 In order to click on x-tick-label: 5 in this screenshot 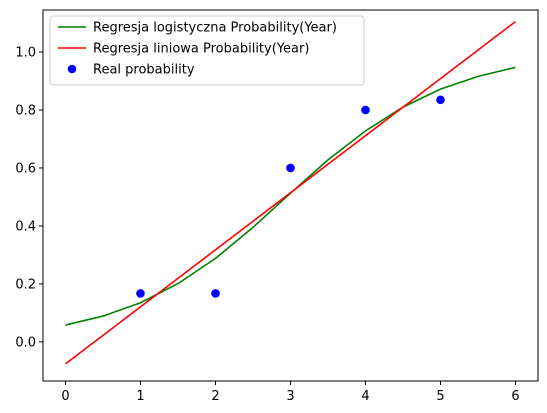, I will do `click(440, 396)`.